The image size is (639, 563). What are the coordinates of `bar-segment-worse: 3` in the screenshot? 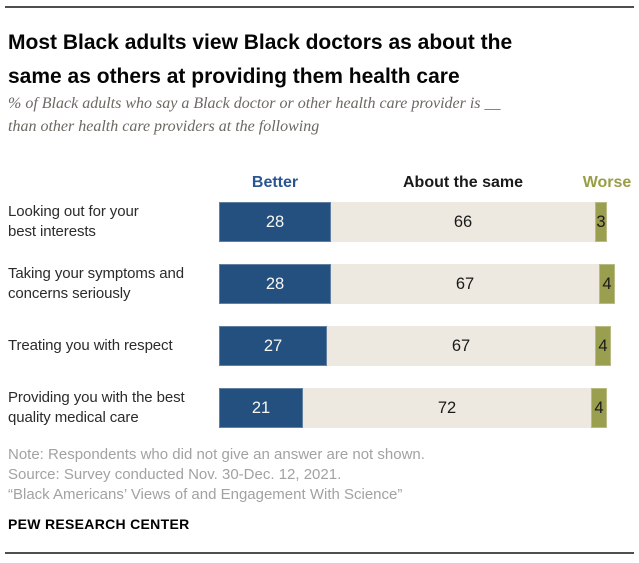 It's located at (601, 222).